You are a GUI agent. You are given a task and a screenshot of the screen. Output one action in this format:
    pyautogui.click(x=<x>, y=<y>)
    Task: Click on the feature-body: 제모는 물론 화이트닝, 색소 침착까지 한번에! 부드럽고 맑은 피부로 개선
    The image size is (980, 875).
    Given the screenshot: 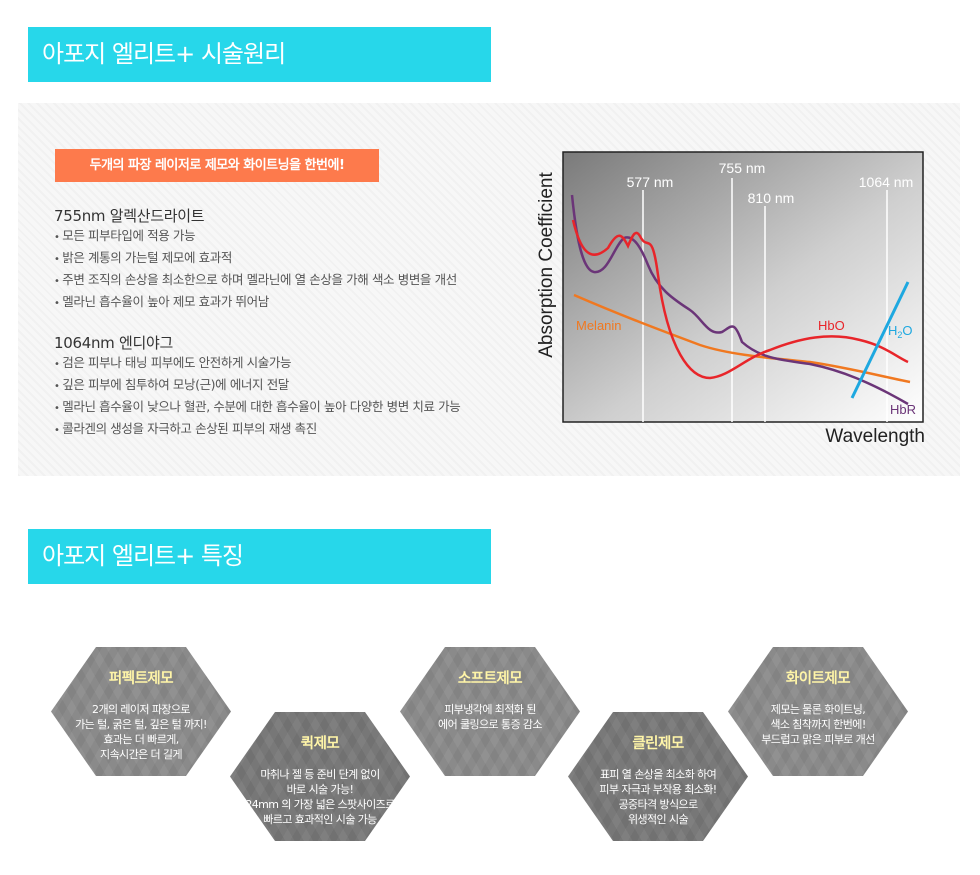 What is the action you would take?
    pyautogui.click(x=818, y=724)
    